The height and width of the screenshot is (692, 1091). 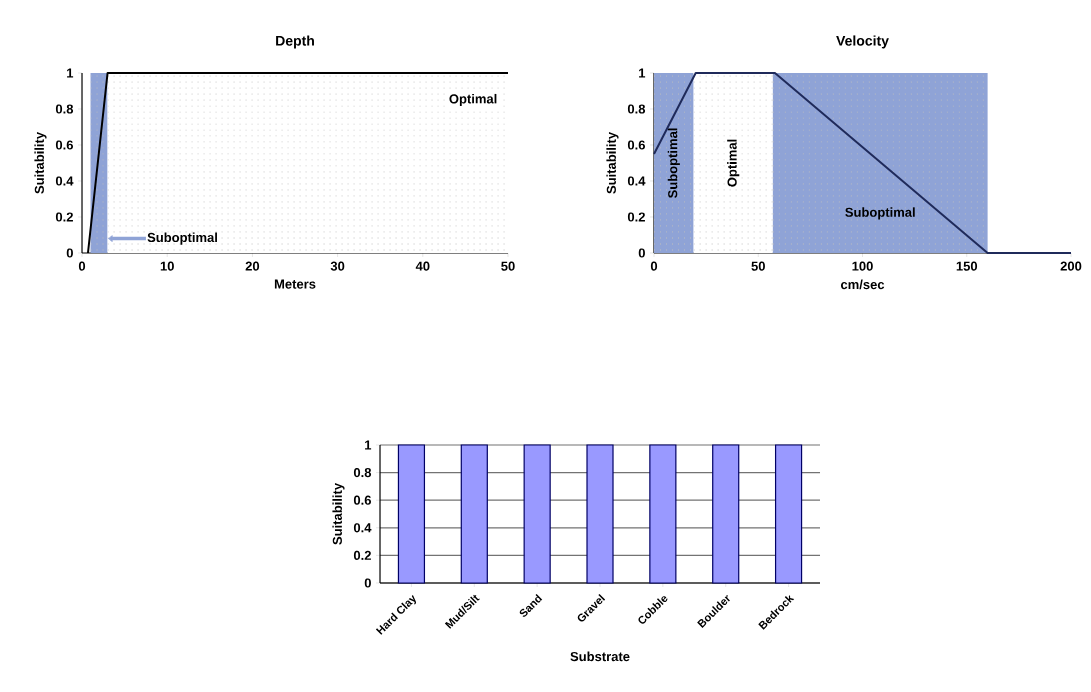 What do you see at coordinates (1071, 266) in the screenshot?
I see `x-tick-label: 200` at bounding box center [1071, 266].